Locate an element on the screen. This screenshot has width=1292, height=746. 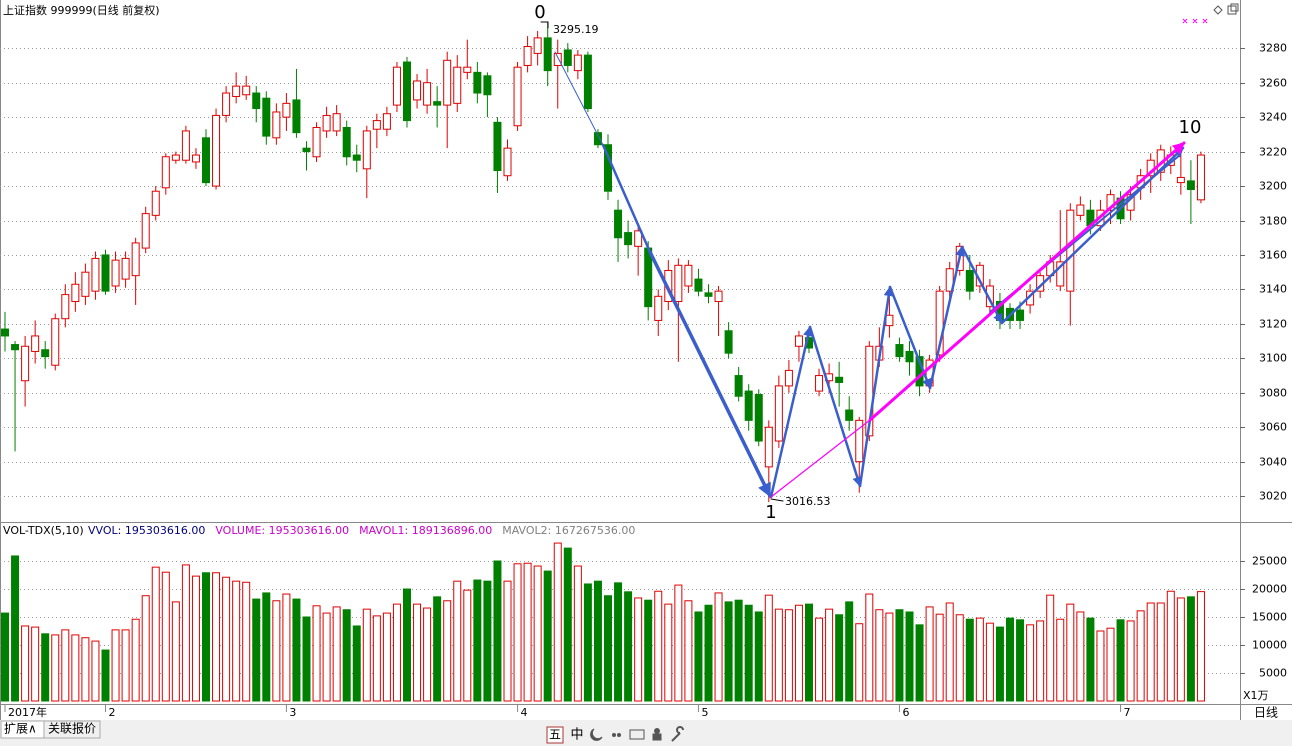
toolbar-label: 中 is located at coordinates (576, 735).